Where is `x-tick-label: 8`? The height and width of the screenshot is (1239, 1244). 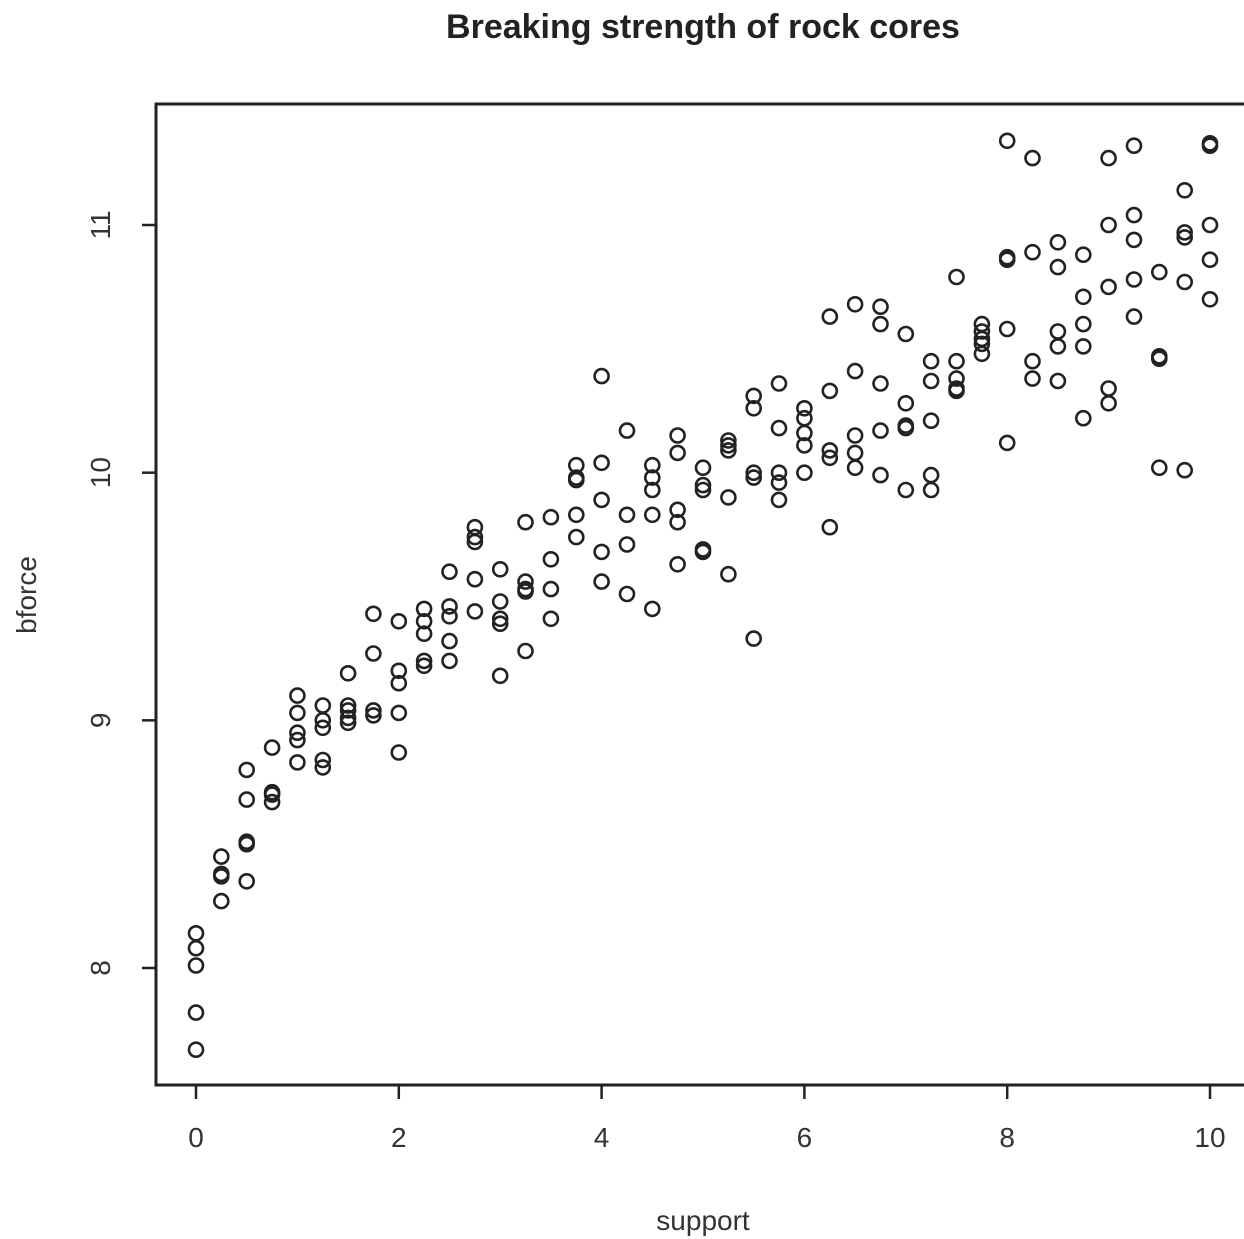 x-tick-label: 8 is located at coordinates (1007, 1137).